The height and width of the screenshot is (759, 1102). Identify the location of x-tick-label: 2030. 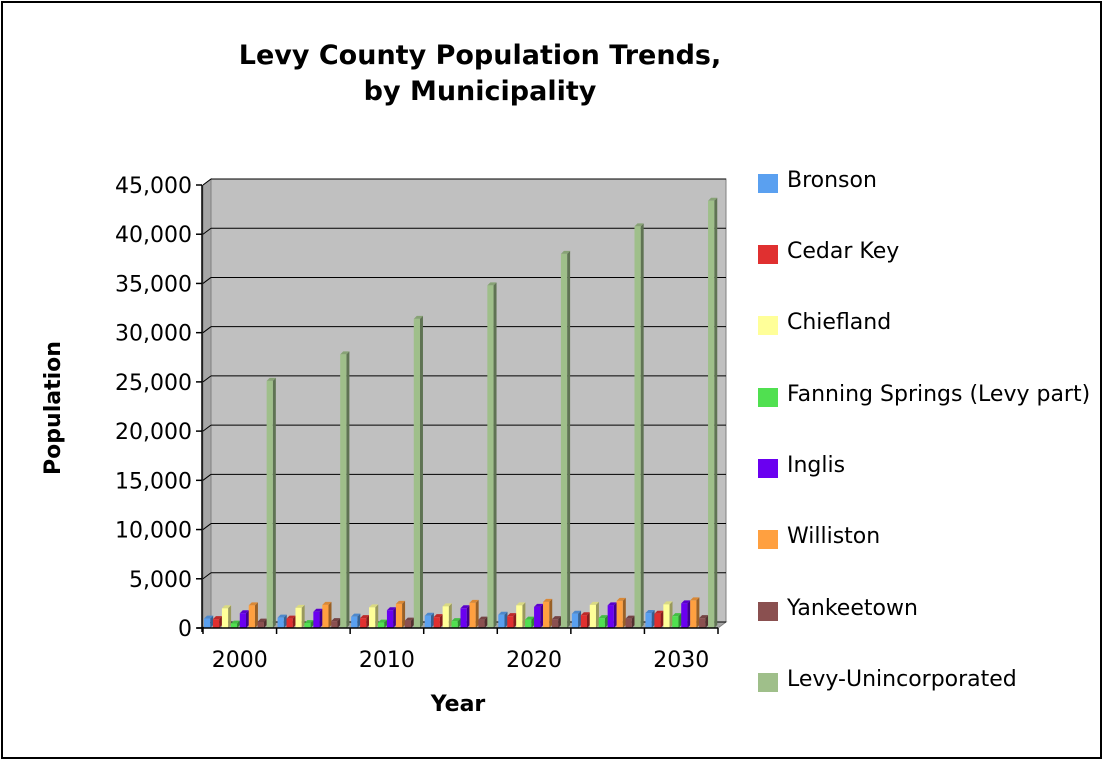
(681, 660).